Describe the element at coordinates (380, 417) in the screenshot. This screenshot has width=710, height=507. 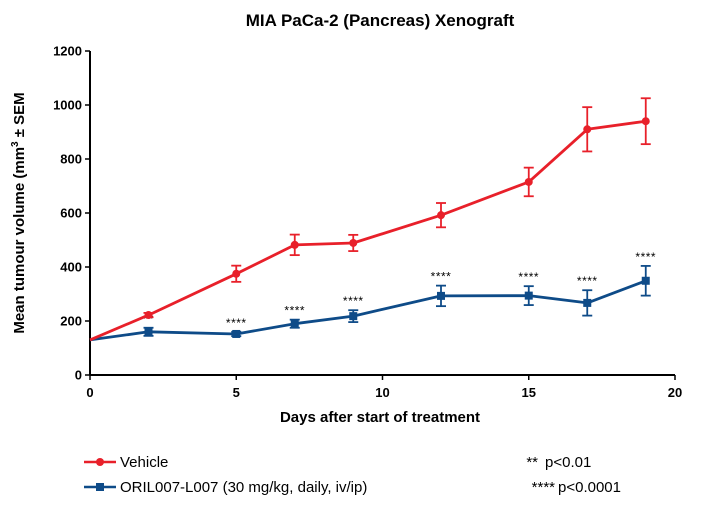
I see `x-axis-title: Days after start of treatment` at that location.